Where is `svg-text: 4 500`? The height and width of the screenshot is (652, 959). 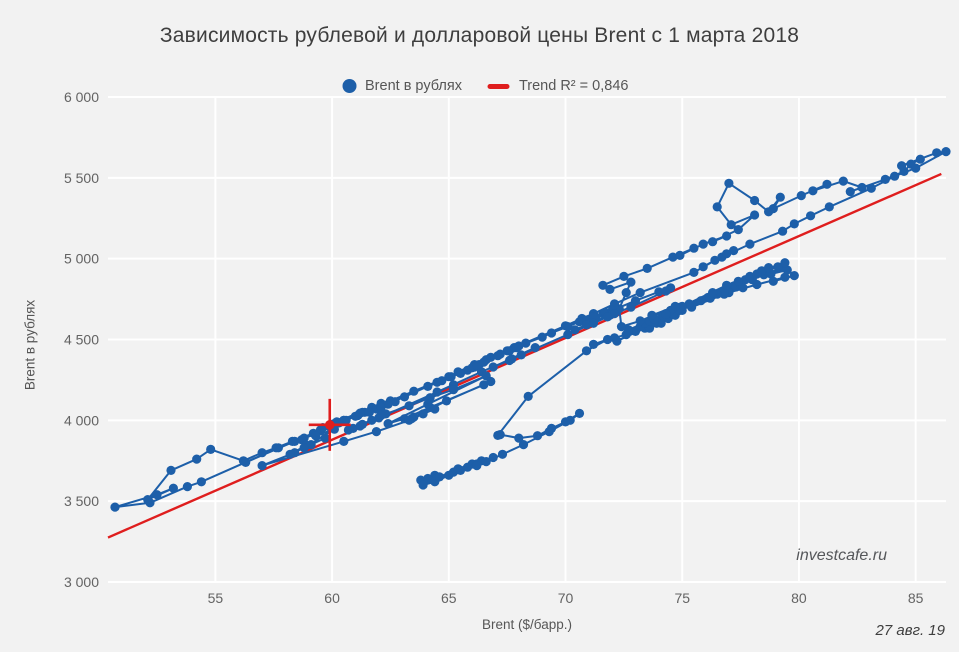
svg-text: 4 500 is located at coordinates (81, 340).